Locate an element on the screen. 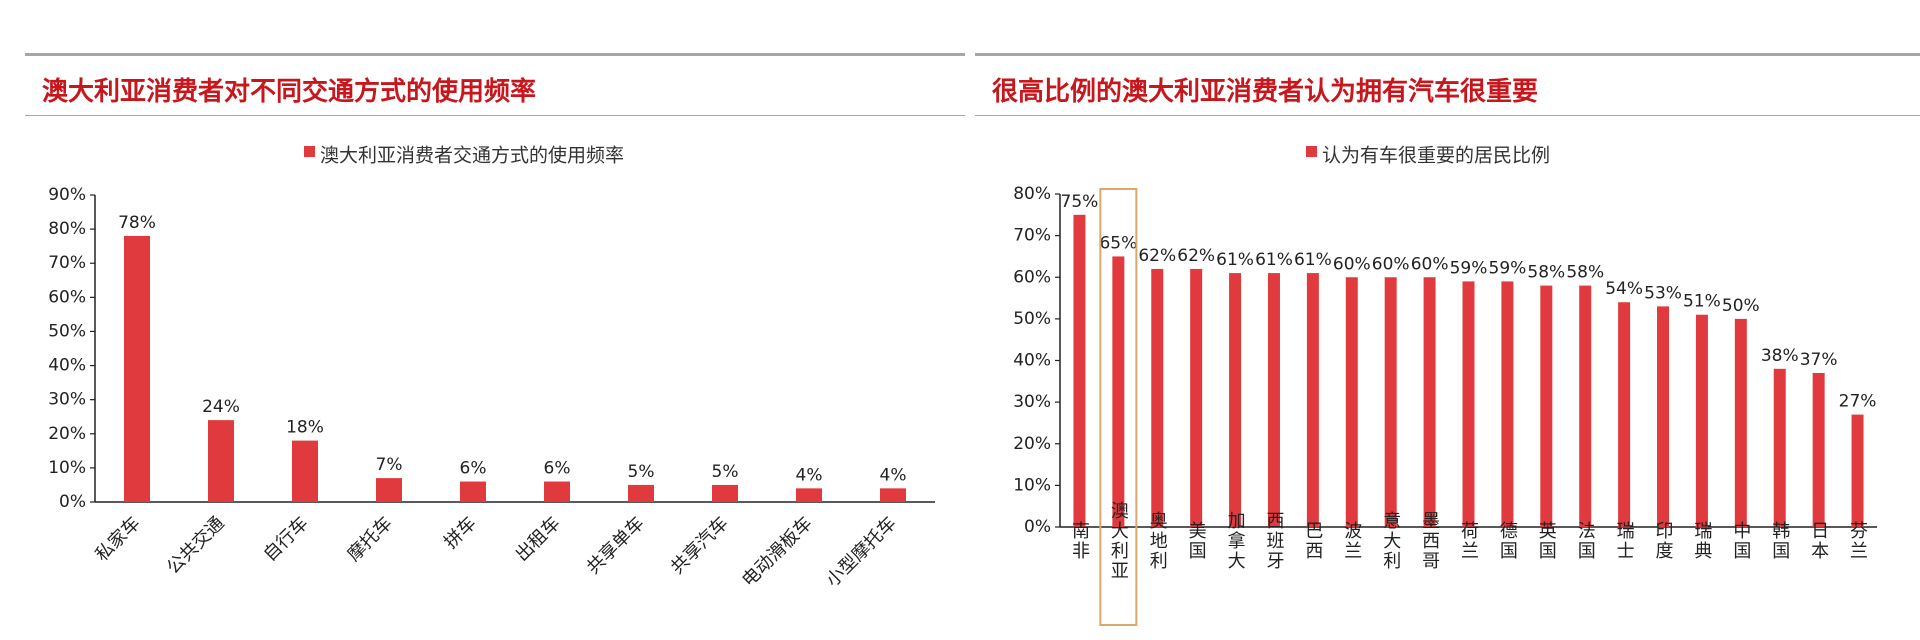  data-label: 38% is located at coordinates (1780, 356).